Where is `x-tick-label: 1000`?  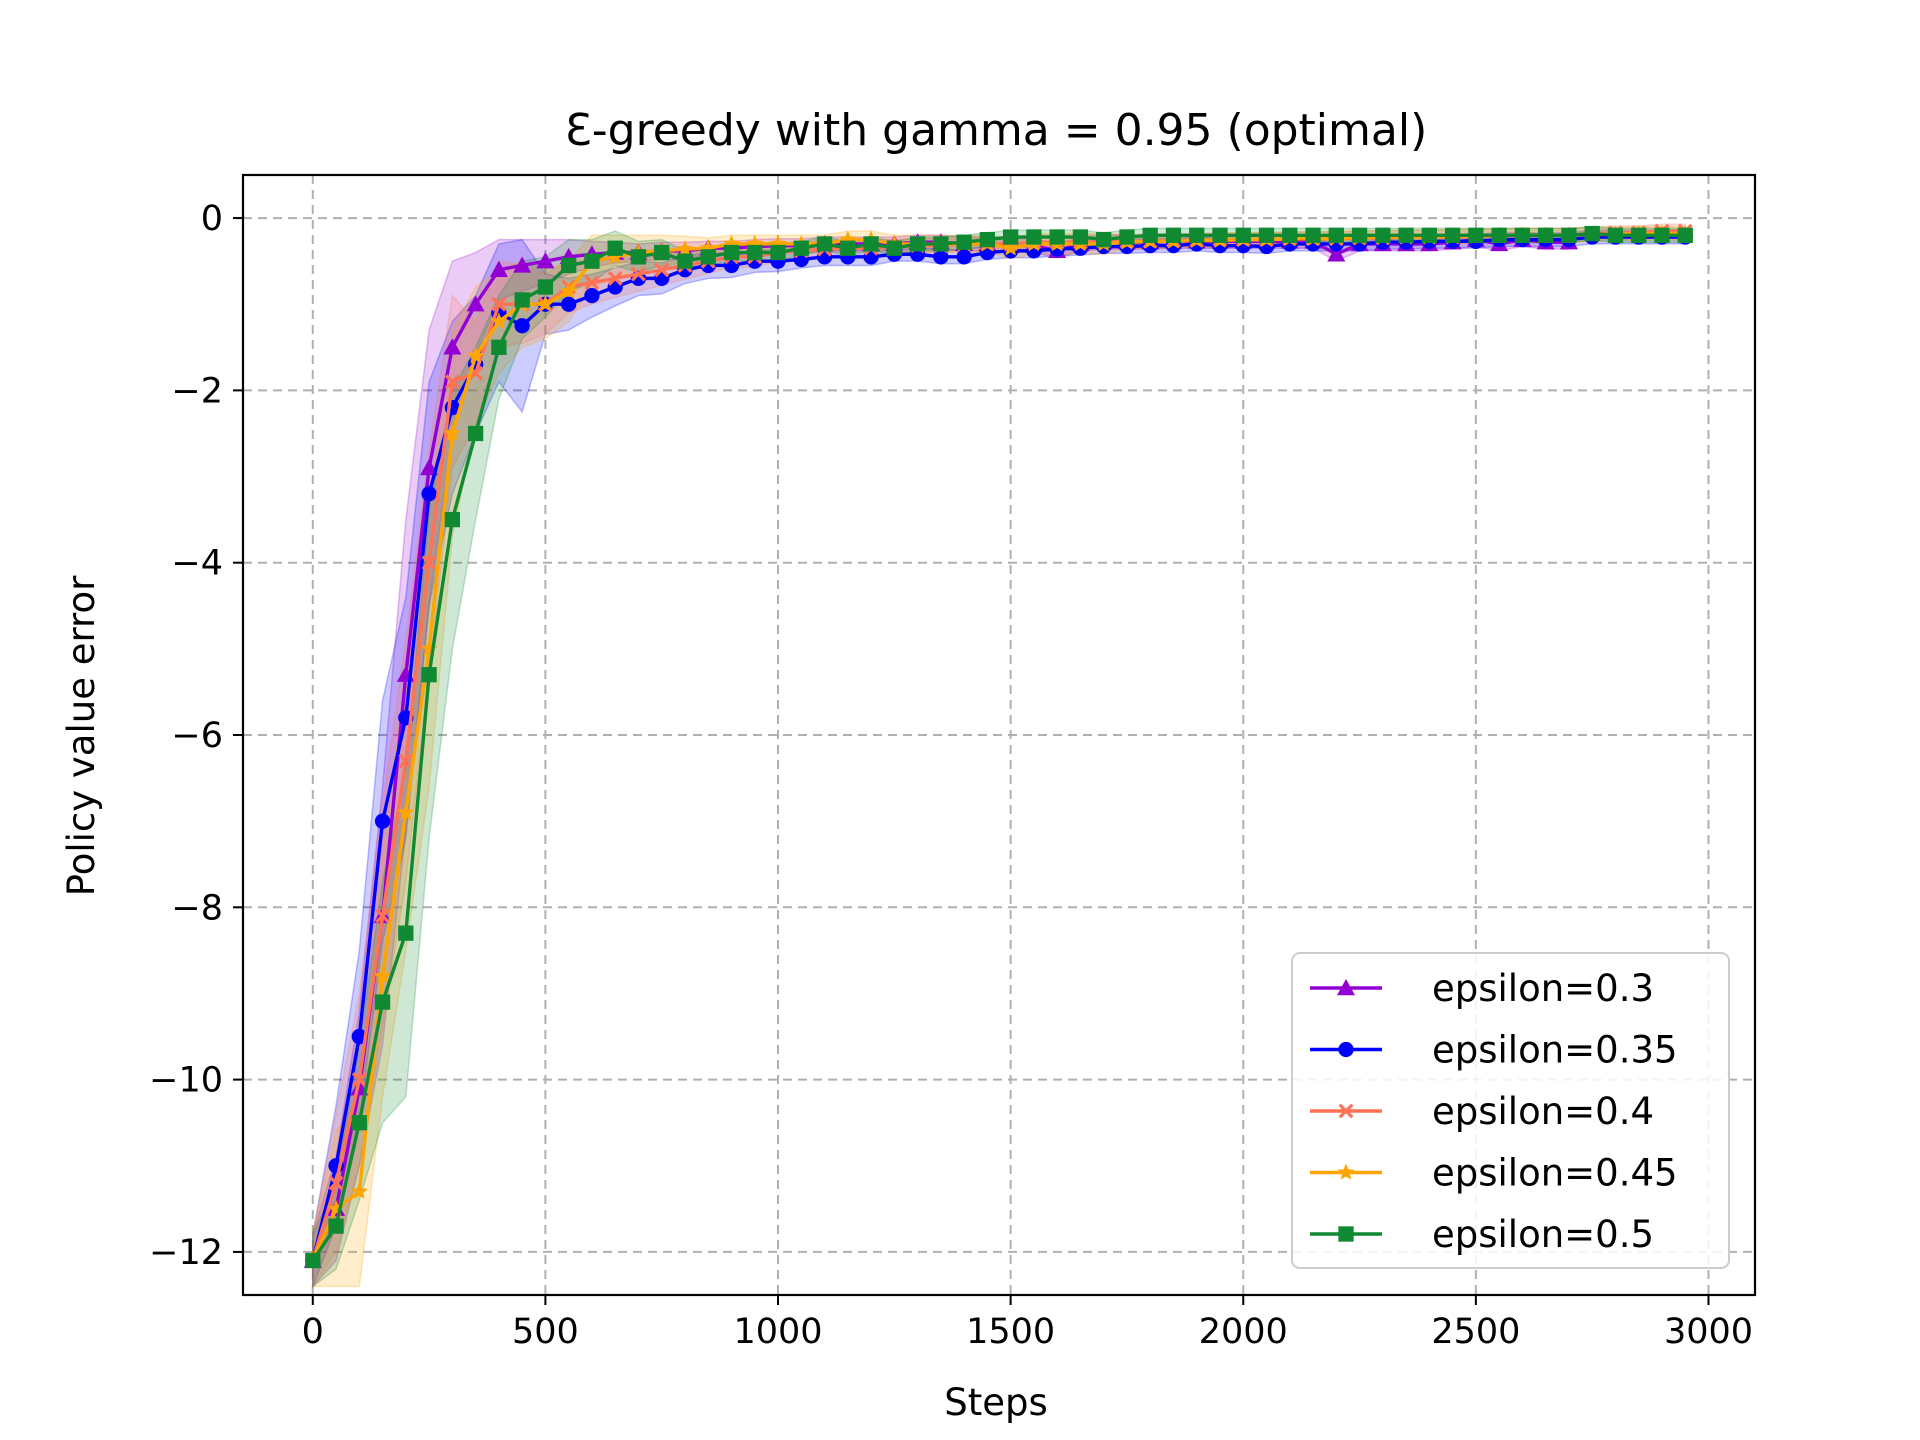 x-tick-label: 1000 is located at coordinates (777, 1332).